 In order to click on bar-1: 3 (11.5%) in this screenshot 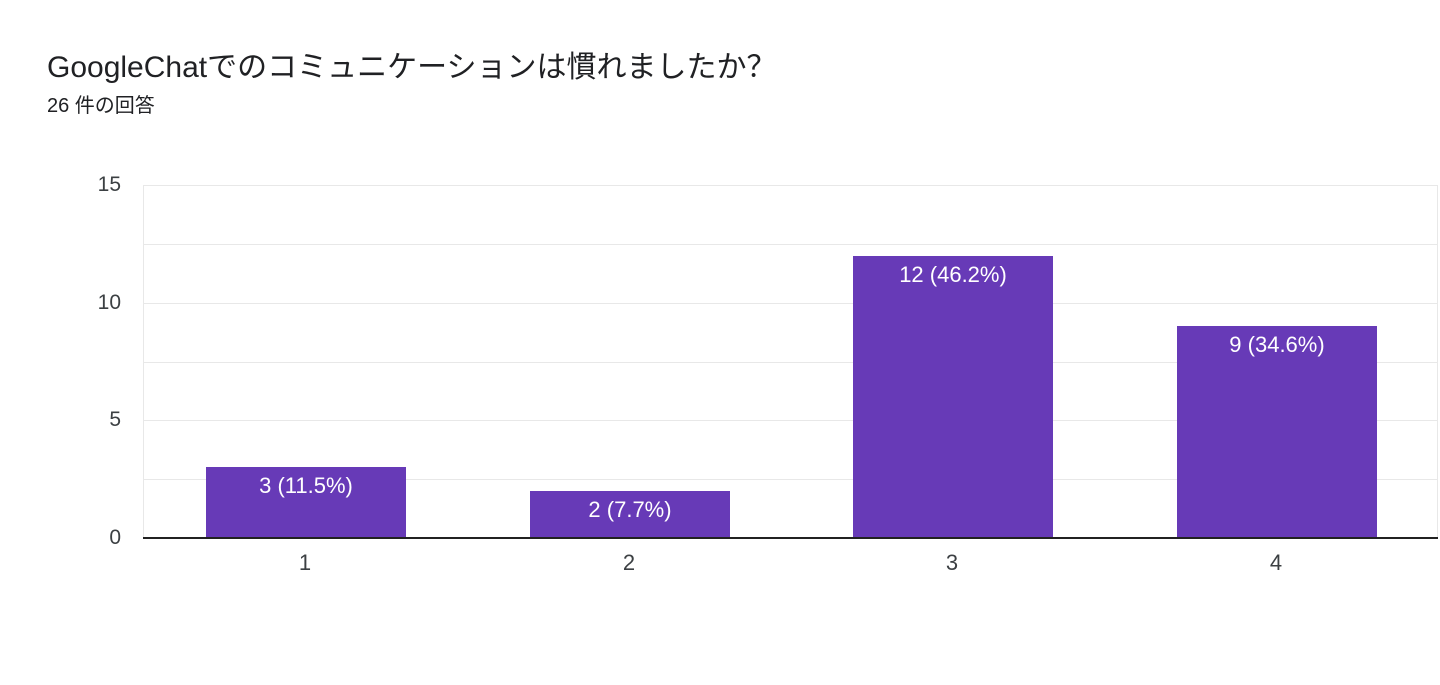, I will do `click(306, 502)`.